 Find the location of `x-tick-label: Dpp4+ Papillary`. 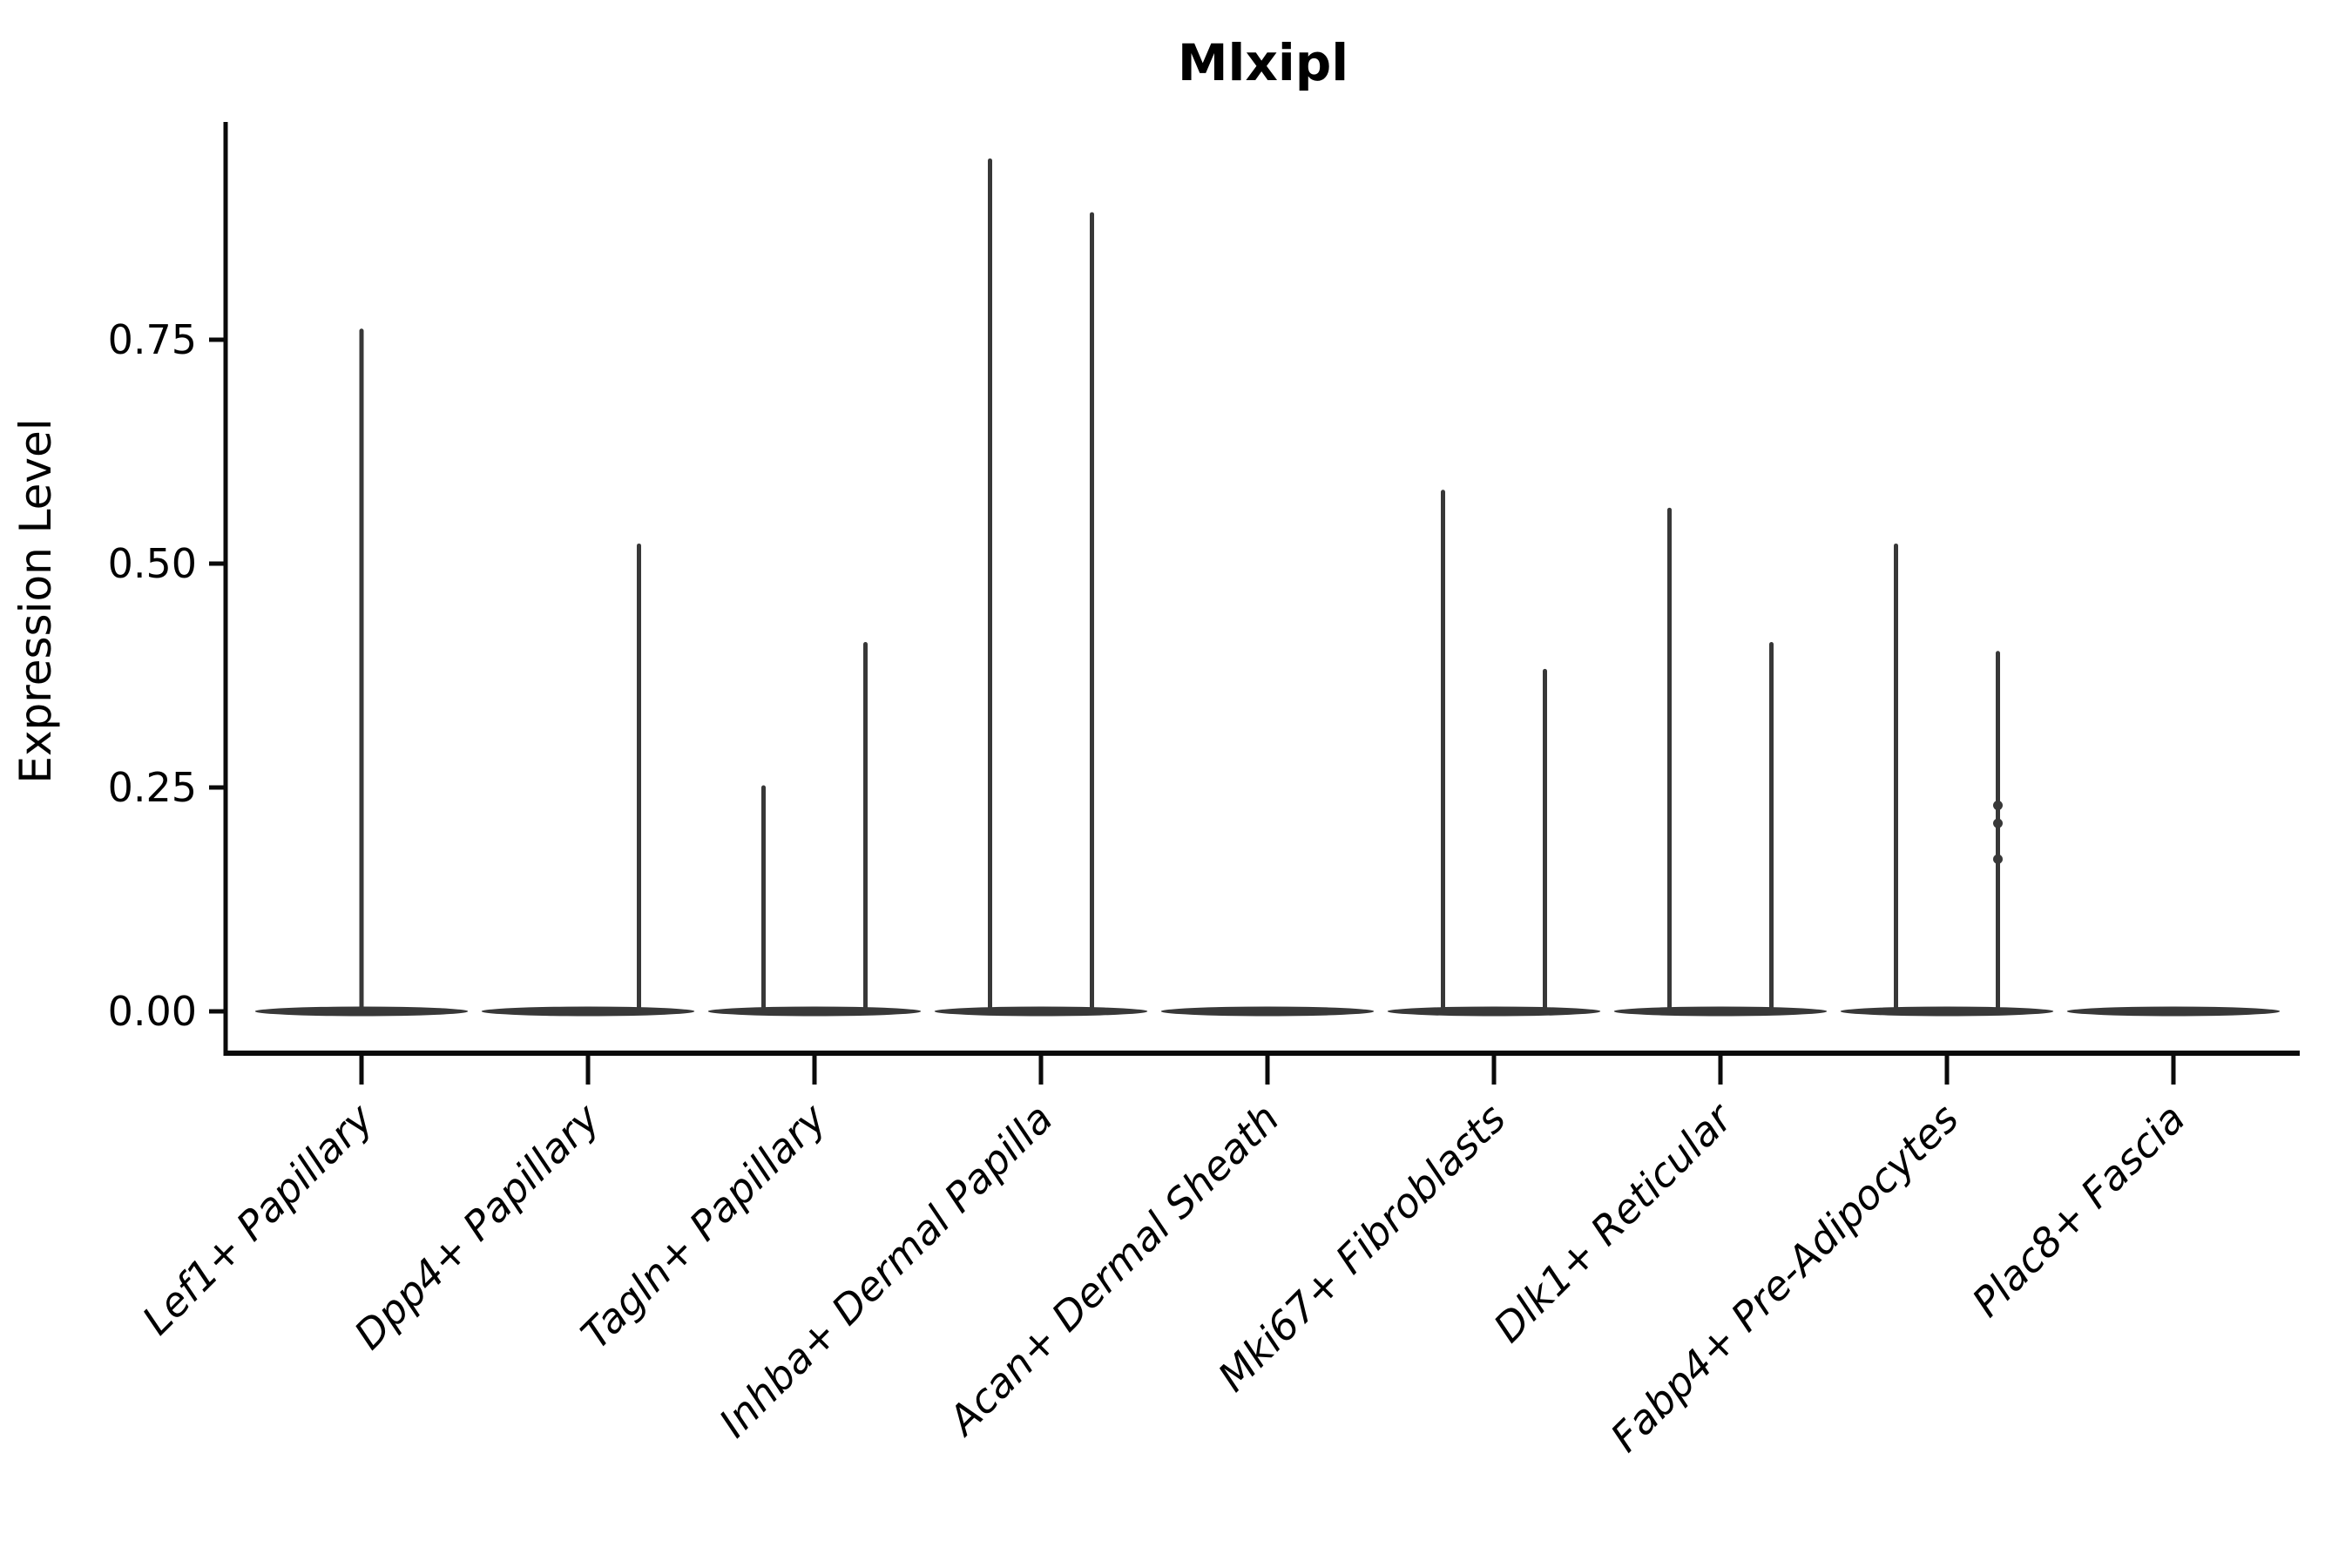

x-tick-label: Dpp4+ Papillary is located at coordinates (477, 1226).